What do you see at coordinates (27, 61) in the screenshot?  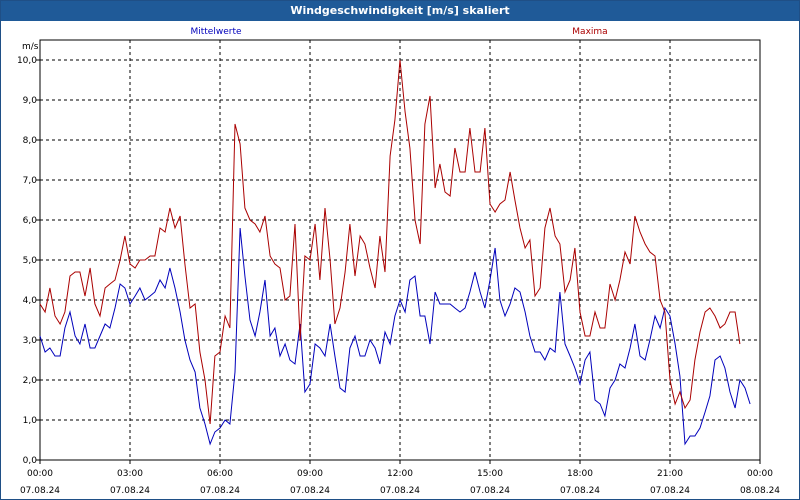 I see `y-tick-label: 10,0` at bounding box center [27, 61].